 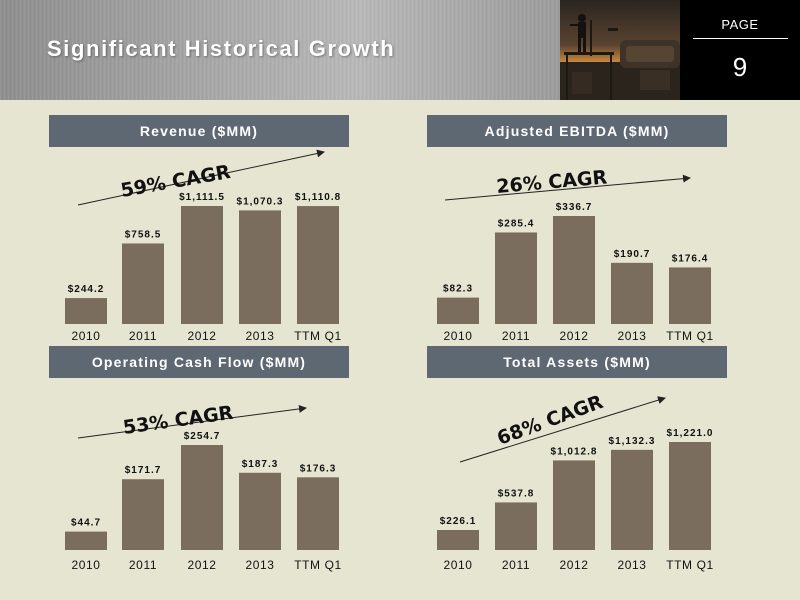 I want to click on page-number: 9, so click(x=740, y=67).